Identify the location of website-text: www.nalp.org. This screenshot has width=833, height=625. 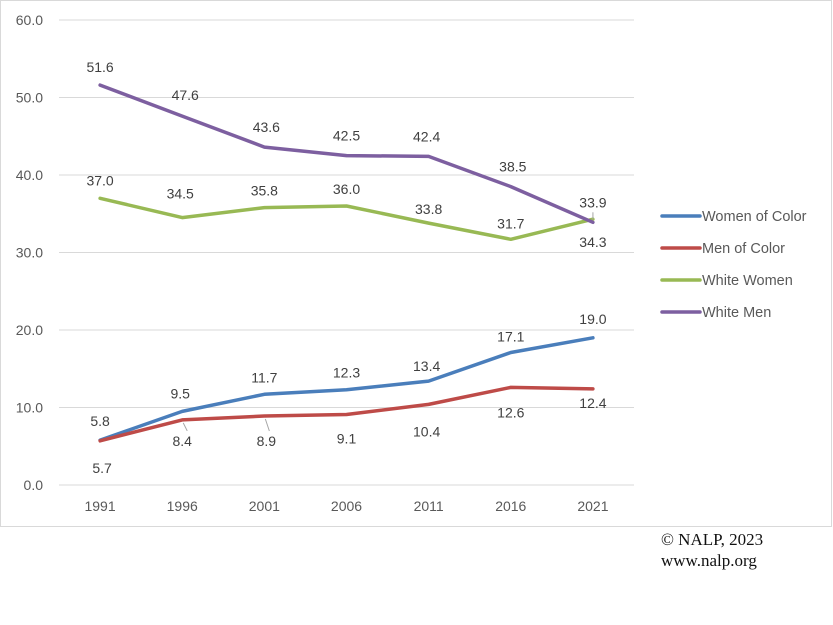
(709, 560).